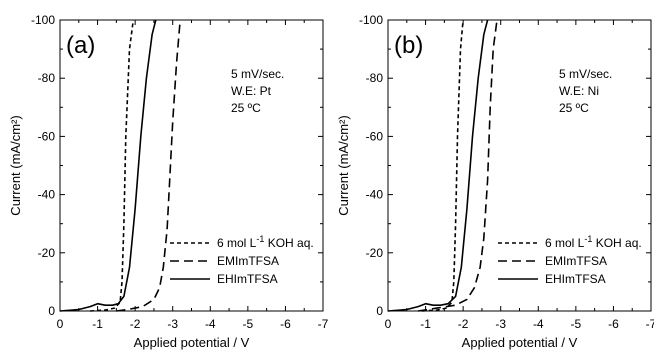 This screenshot has height=352, width=654. Describe the element at coordinates (80, 45) in the screenshot. I see `panel-label: (a)` at that location.